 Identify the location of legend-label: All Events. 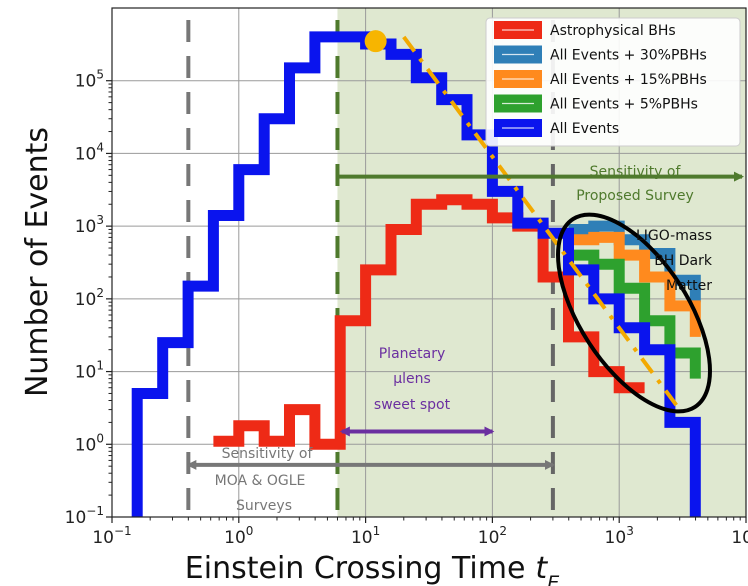
(584, 129).